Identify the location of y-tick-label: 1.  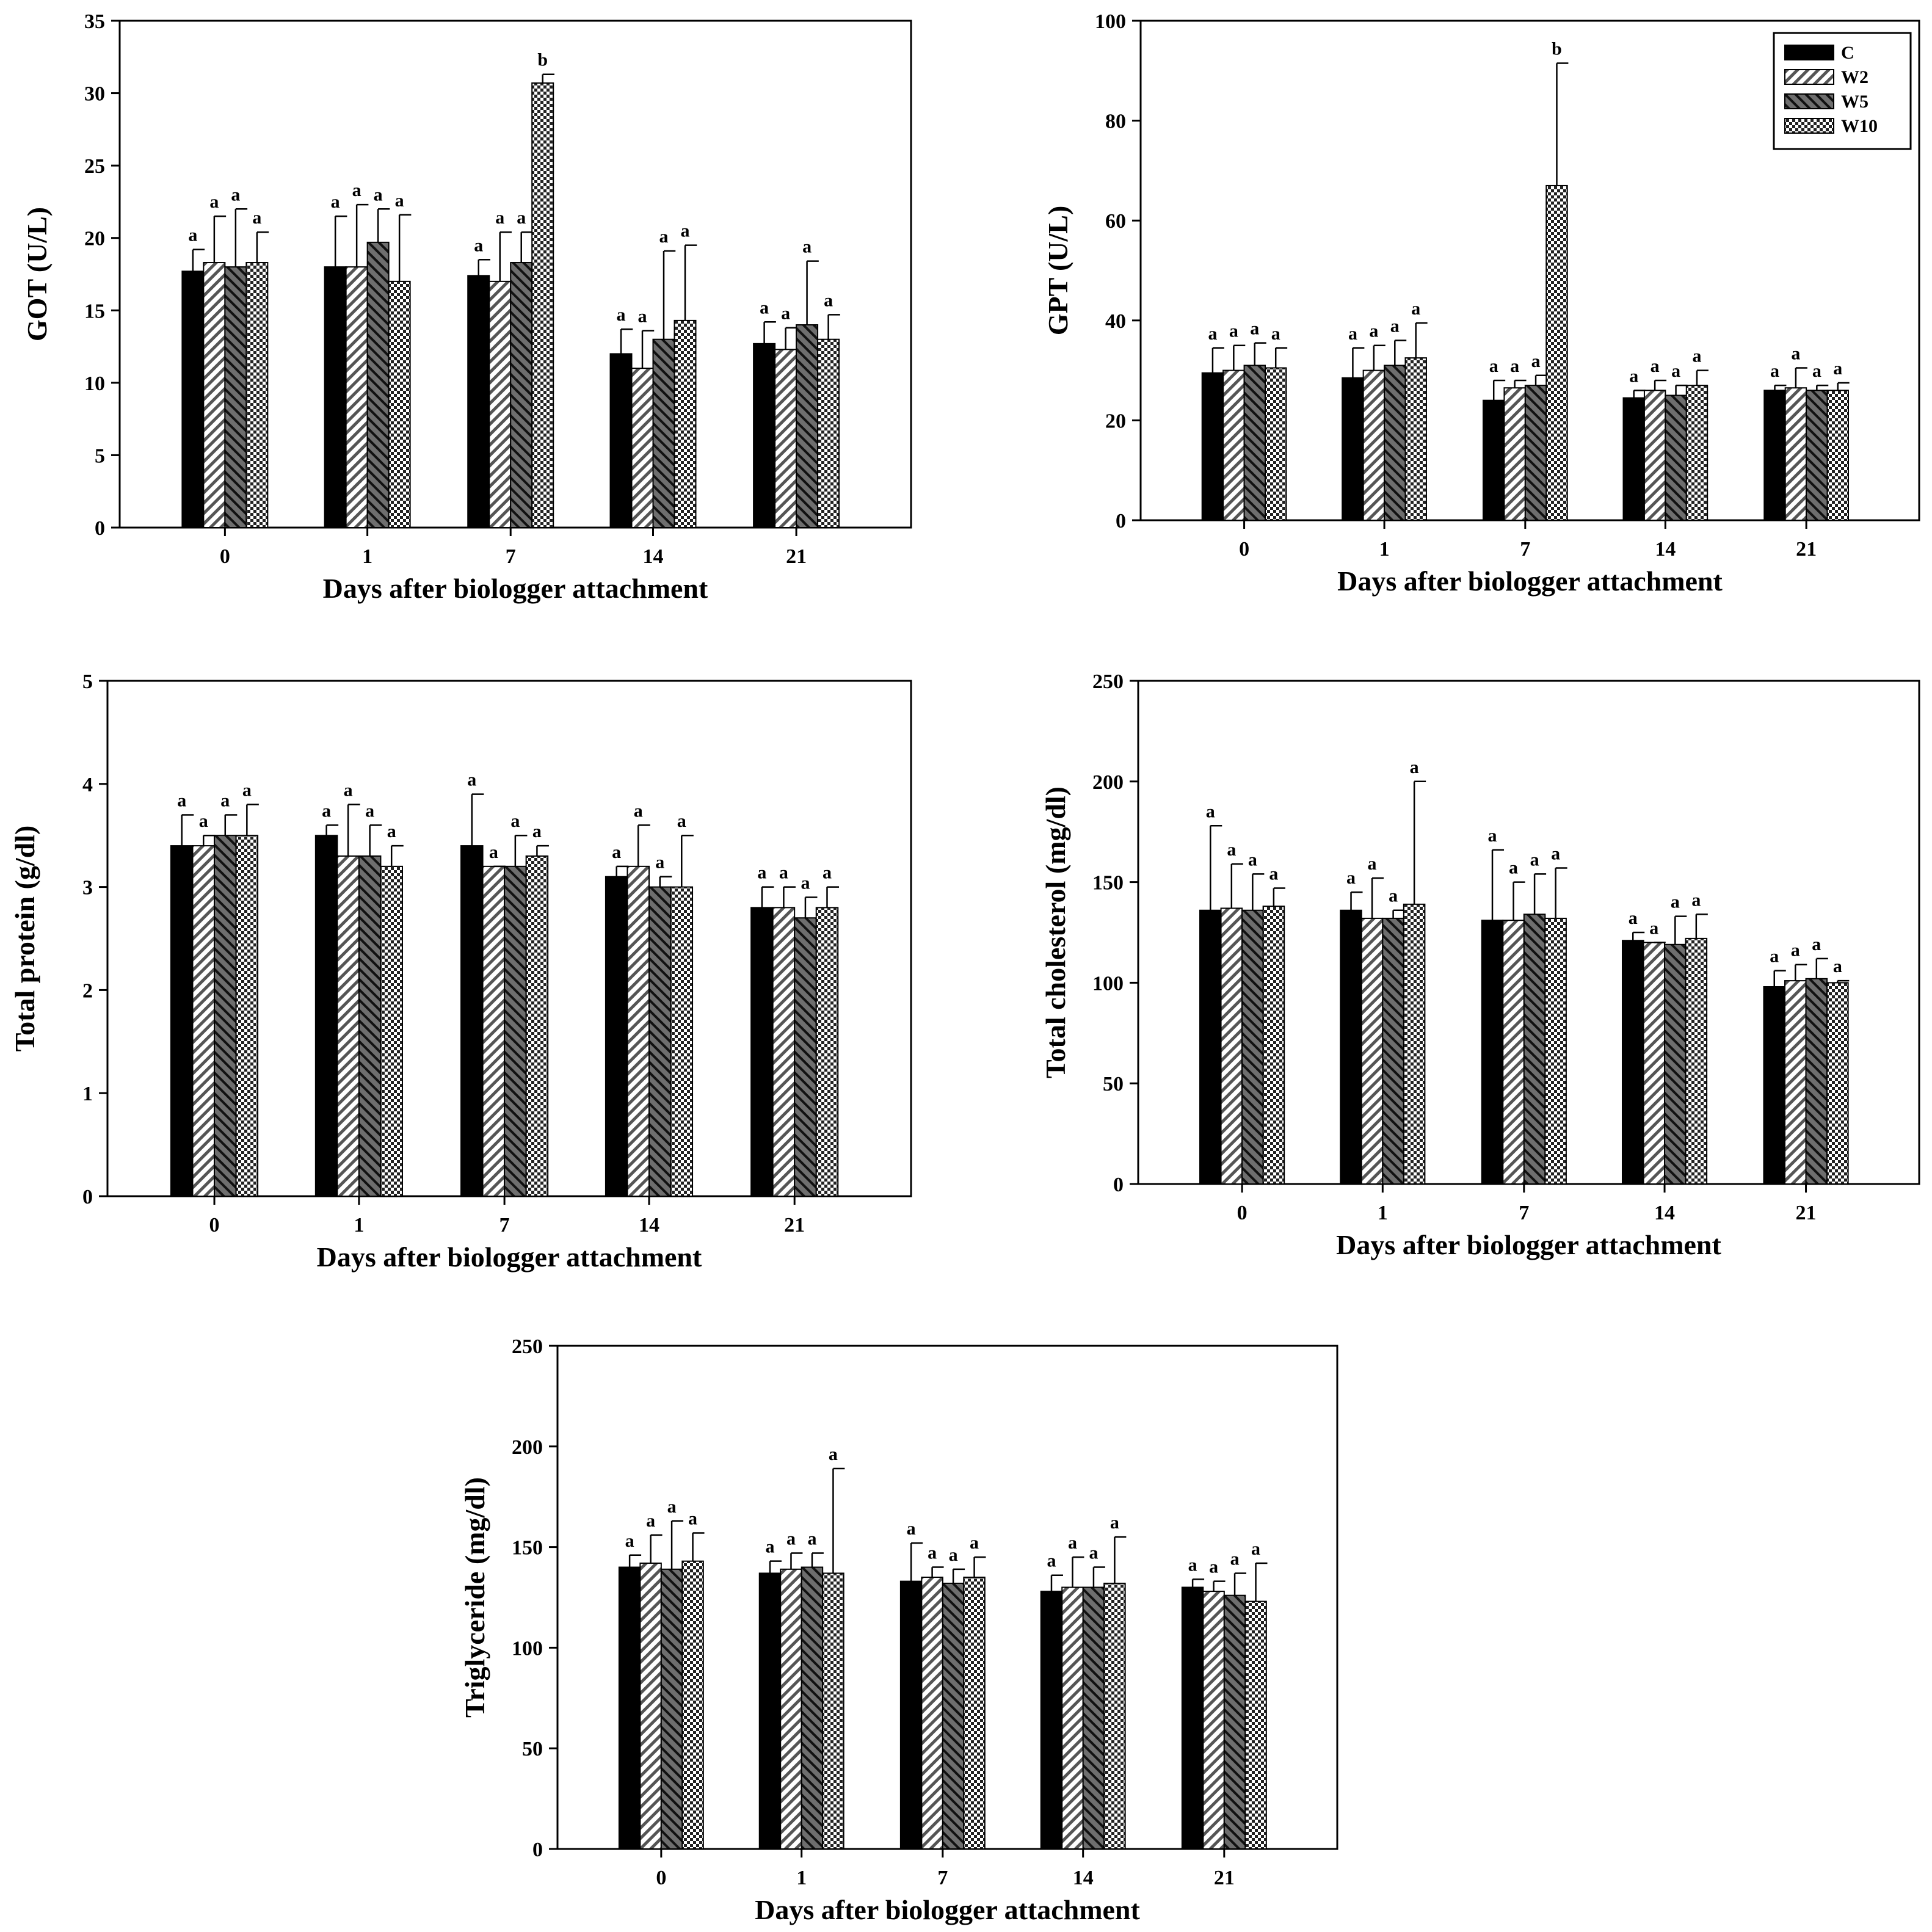
(87, 1094).